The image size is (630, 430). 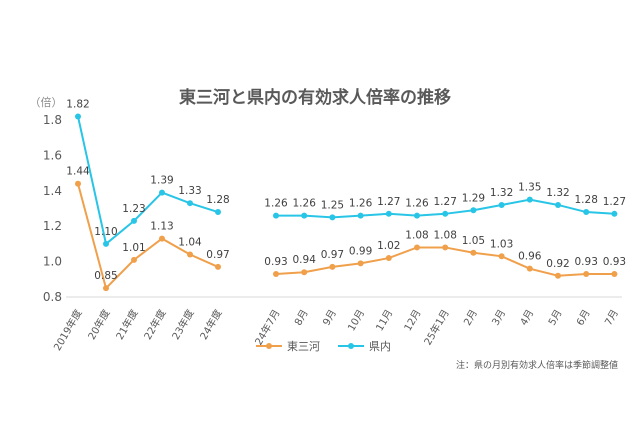 What do you see at coordinates (473, 241) in the screenshot?
I see `data-label: 1.05` at bounding box center [473, 241].